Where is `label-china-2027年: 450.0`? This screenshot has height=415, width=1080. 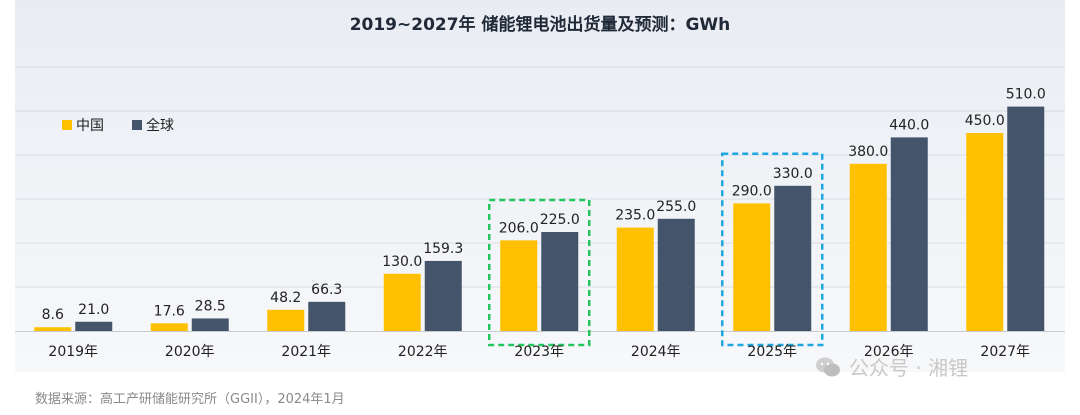 label-china-2027年: 450.0 is located at coordinates (985, 121).